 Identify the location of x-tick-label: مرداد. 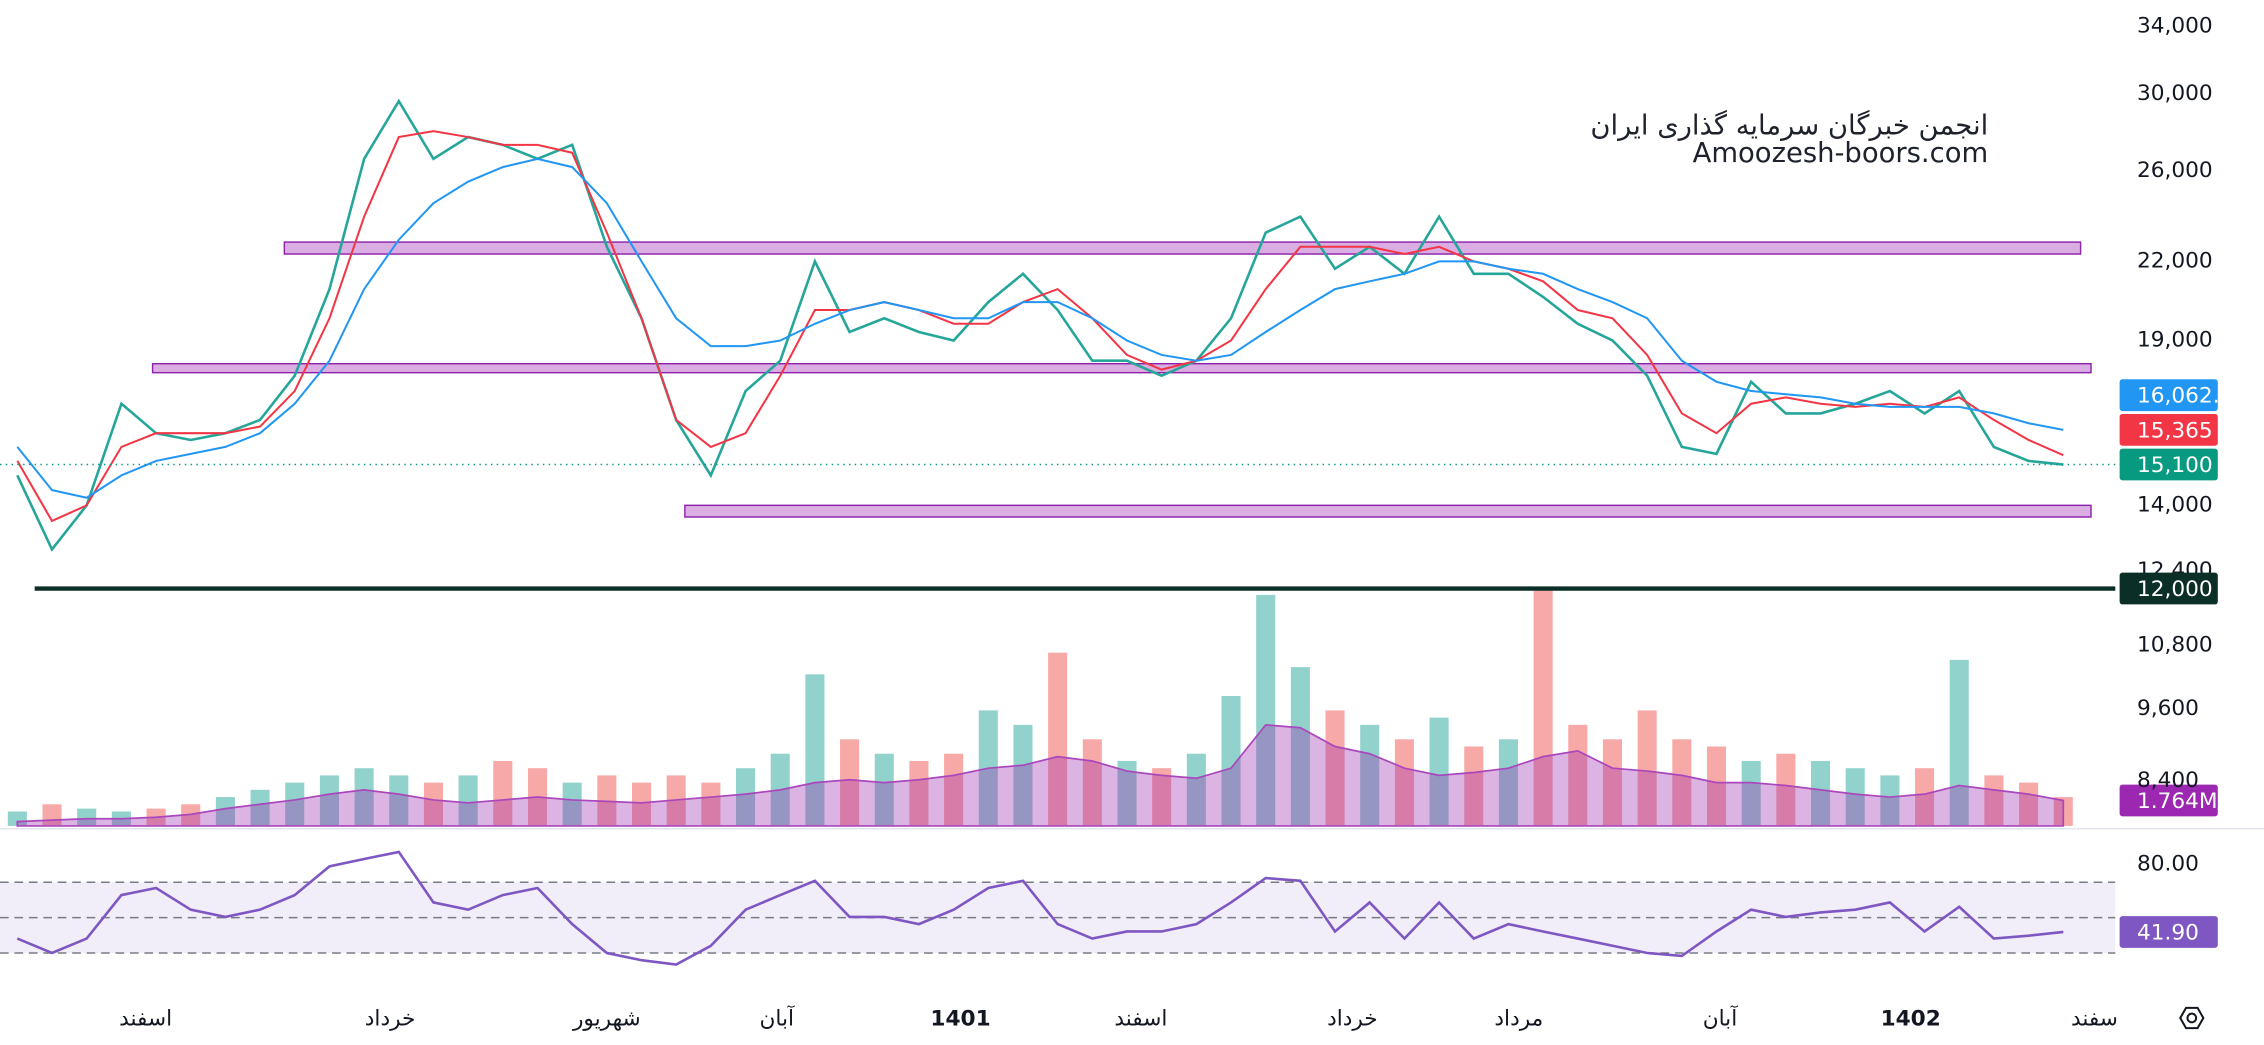
(1518, 1018).